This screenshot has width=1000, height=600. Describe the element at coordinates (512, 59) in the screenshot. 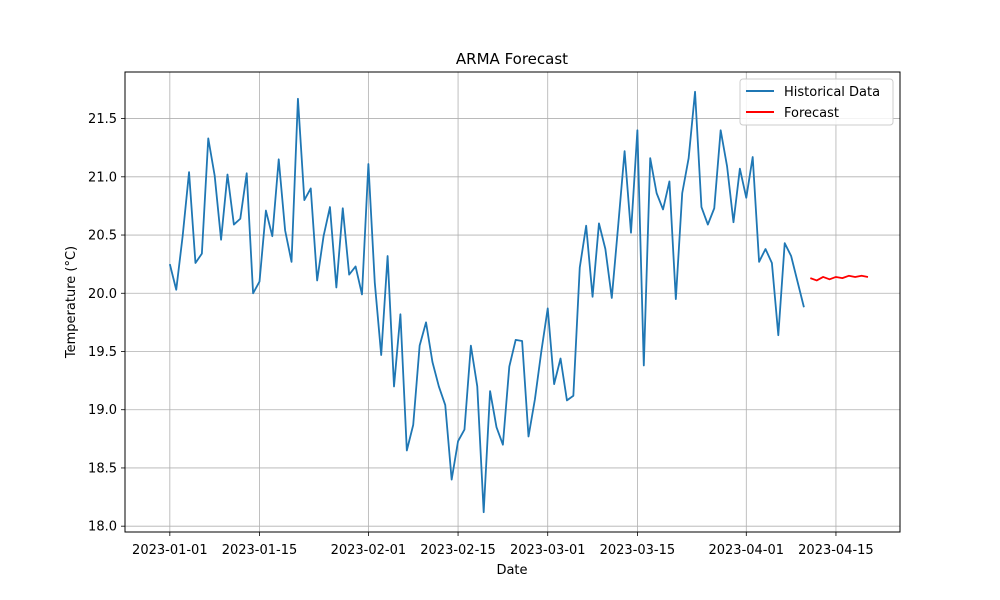

I see `chart-title: ARMA Forecast` at that location.